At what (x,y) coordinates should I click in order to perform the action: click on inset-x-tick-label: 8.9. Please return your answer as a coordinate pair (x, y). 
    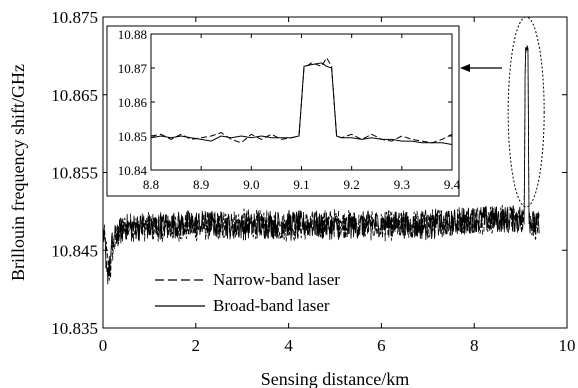
    Looking at the image, I should click on (201, 184).